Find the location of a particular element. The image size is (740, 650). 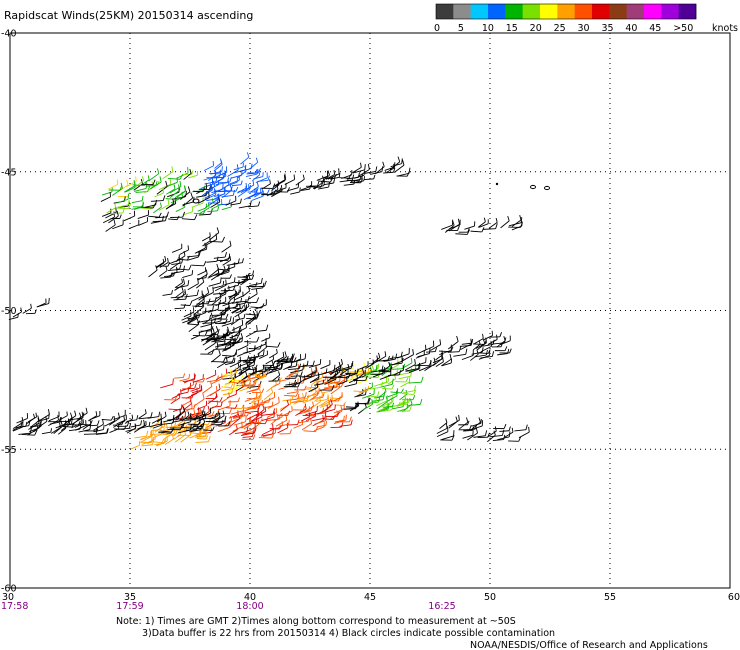

contamination-circle is located at coordinates (547, 188).